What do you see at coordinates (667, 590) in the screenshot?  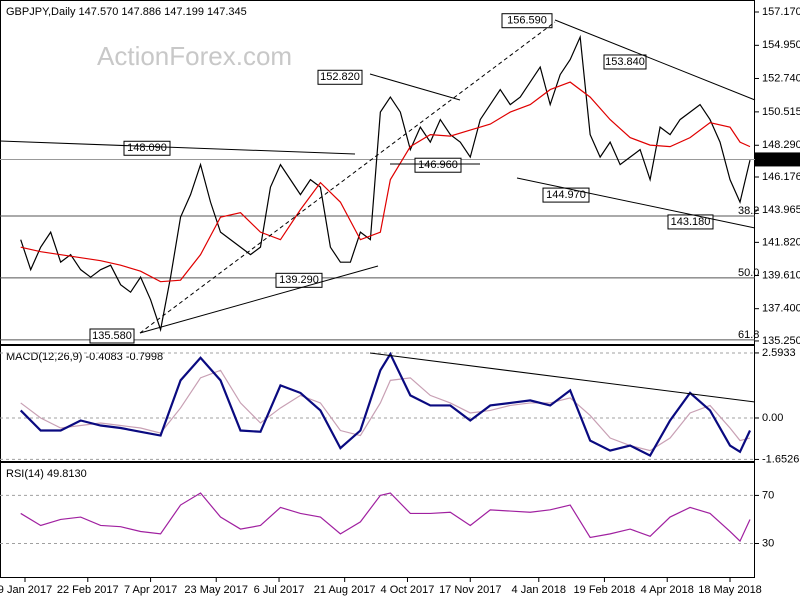 I see `x-tick-label: 4 Apr 2018` at bounding box center [667, 590].